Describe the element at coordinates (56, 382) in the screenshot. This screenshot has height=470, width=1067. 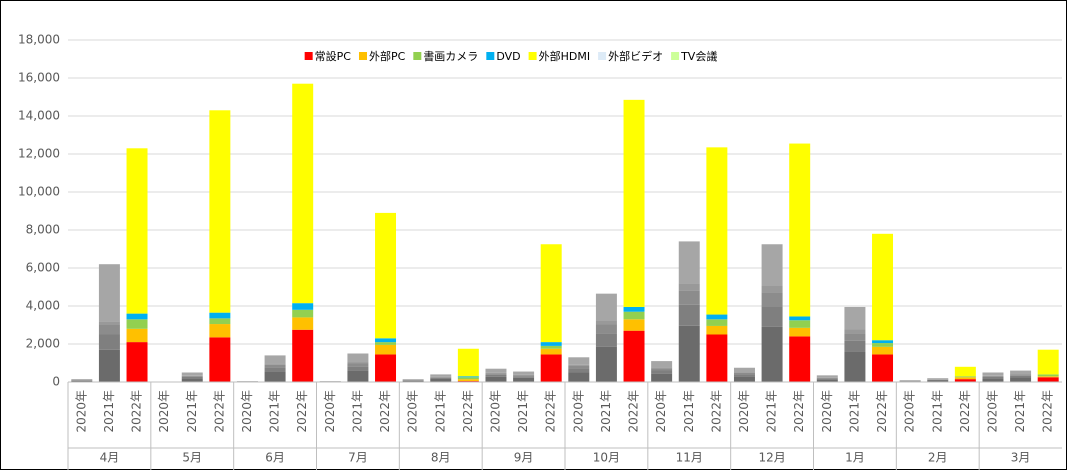
I see `y-tick-label: 0` at that location.